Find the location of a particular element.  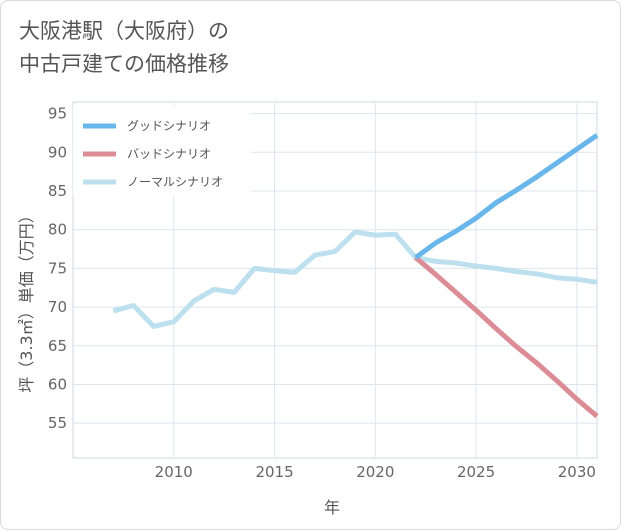

y-tick-label: 65 is located at coordinates (57, 346).